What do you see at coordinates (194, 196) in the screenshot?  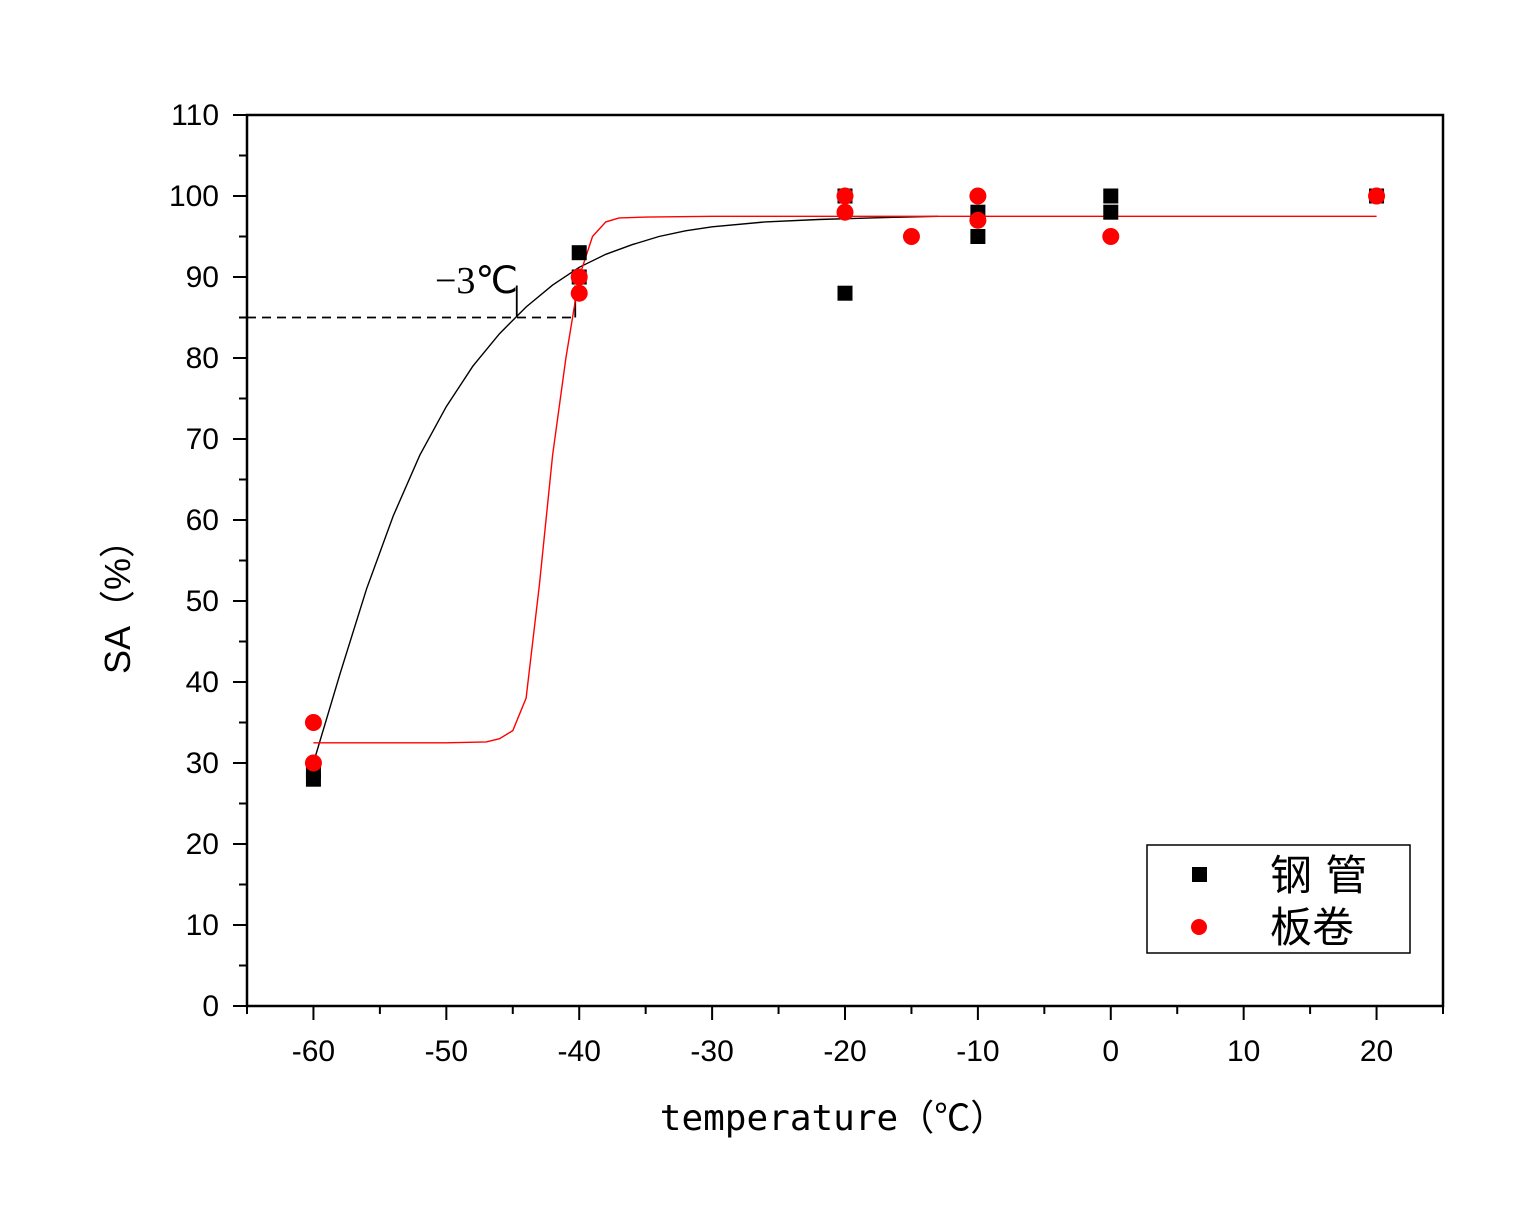 I see `y-tick-label: 100` at bounding box center [194, 196].